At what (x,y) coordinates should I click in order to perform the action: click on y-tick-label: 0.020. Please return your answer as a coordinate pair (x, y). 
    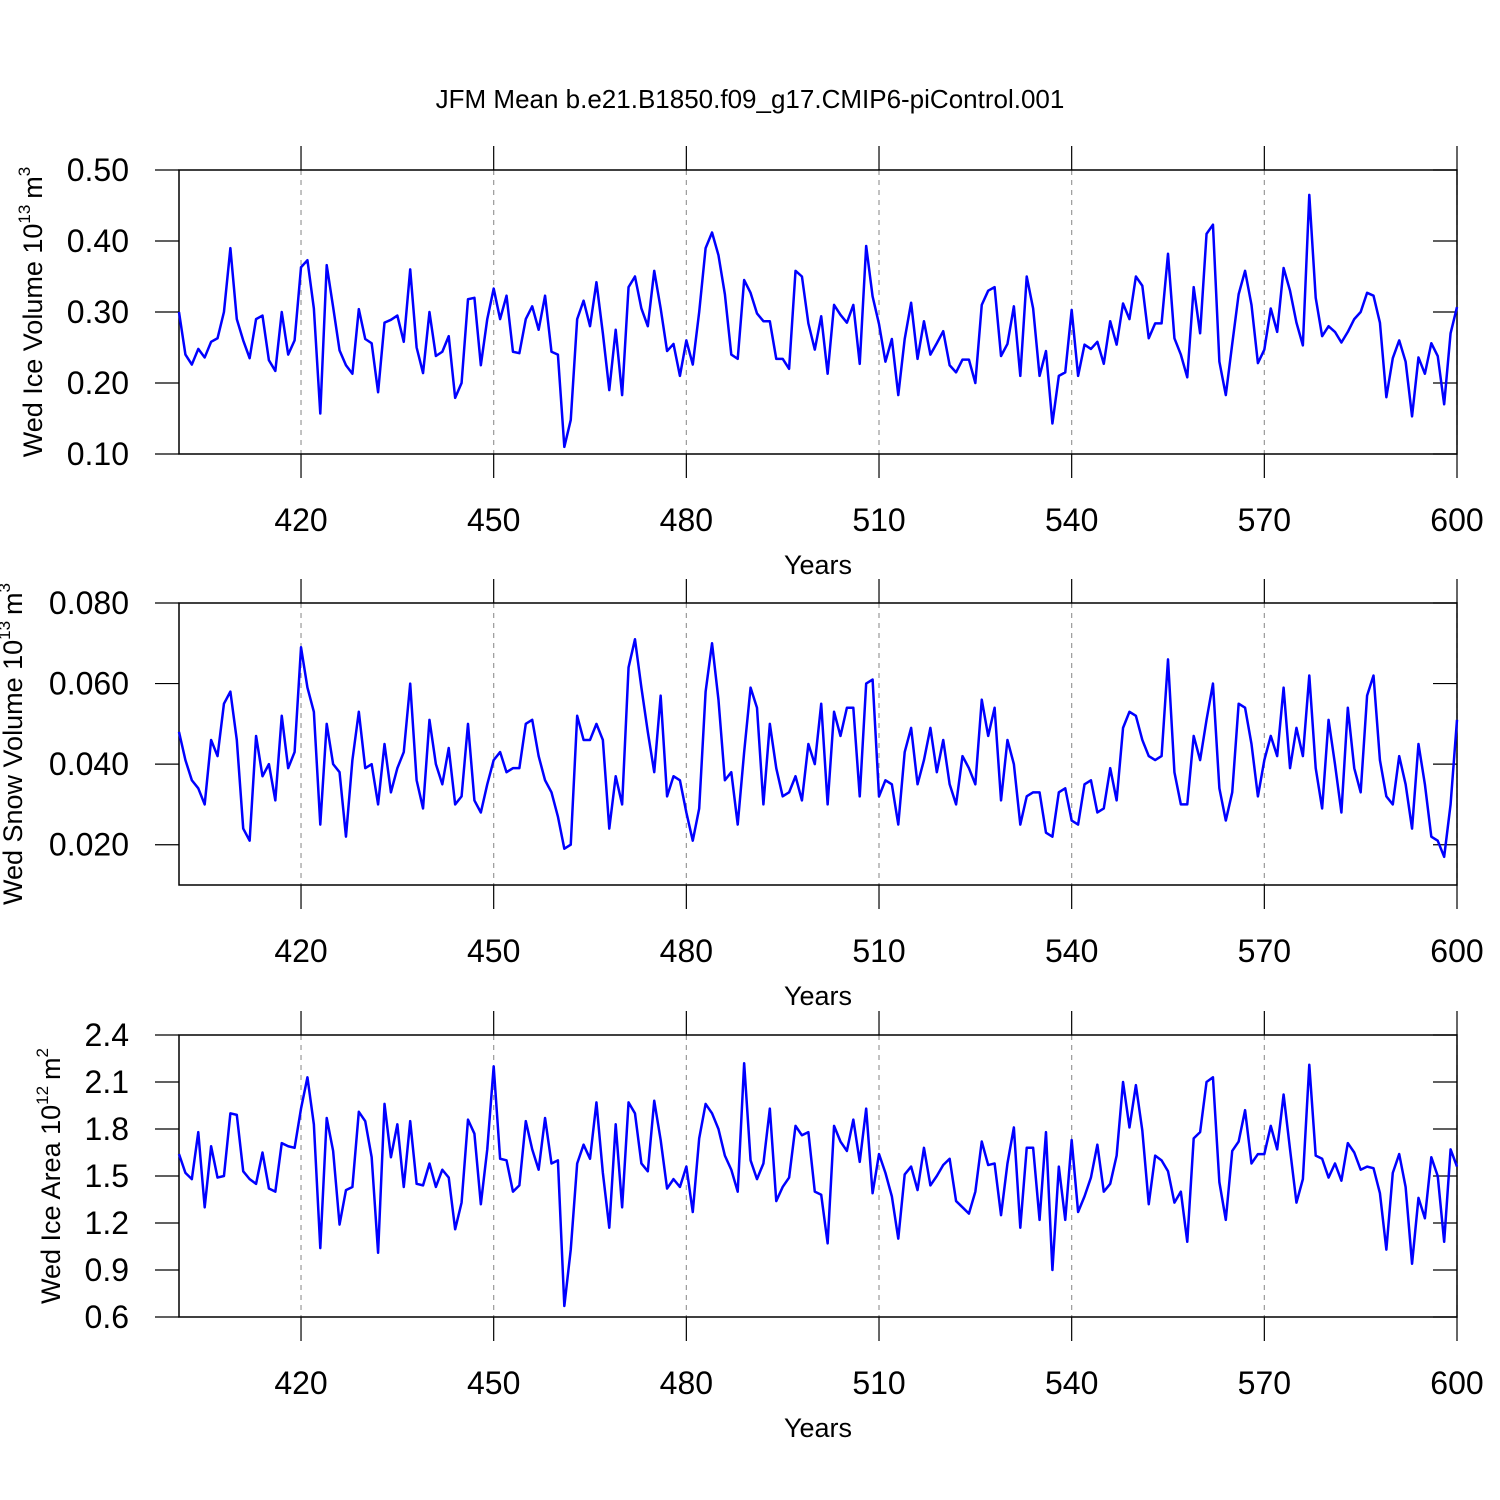
    Looking at the image, I should click on (89, 845).